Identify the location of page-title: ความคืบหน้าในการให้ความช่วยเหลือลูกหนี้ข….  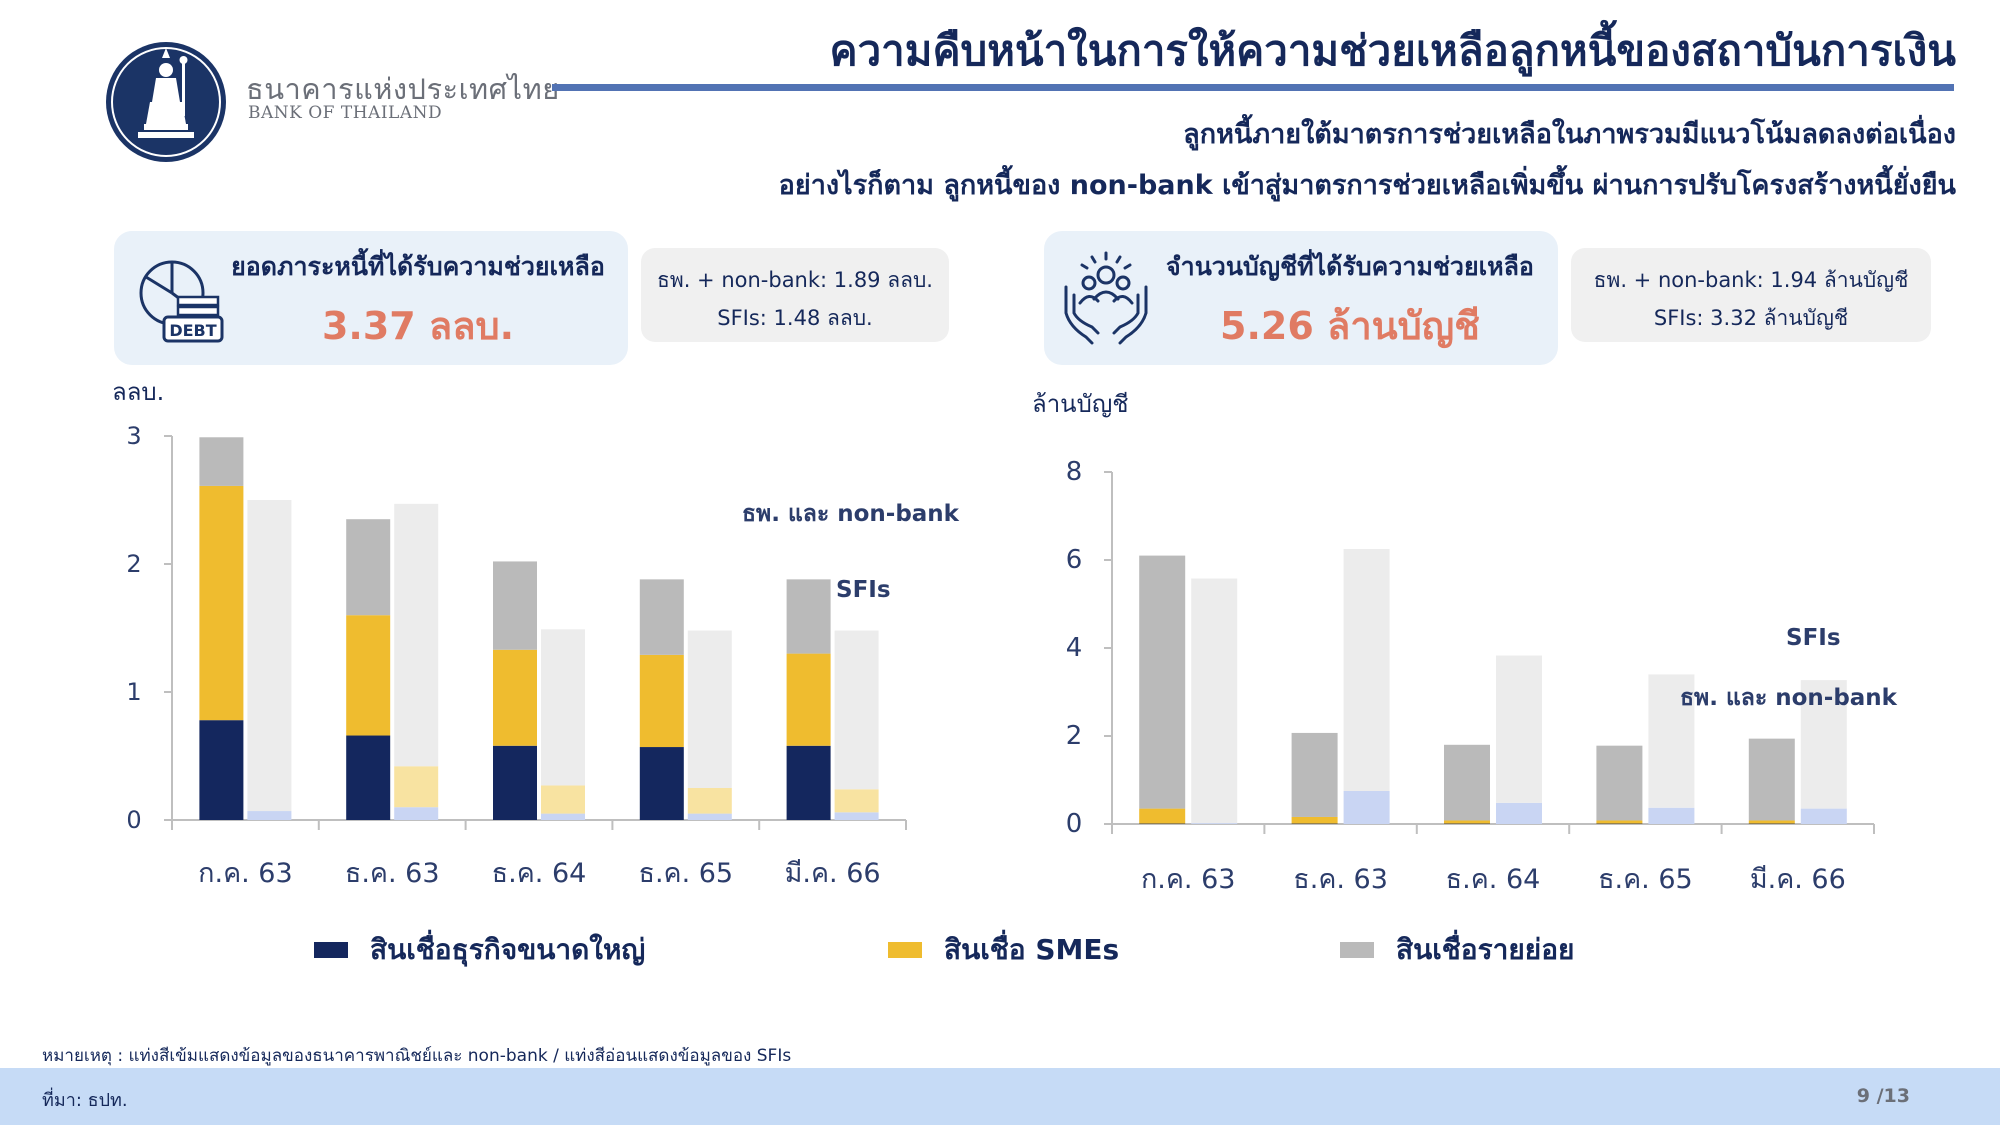
(1393, 50).